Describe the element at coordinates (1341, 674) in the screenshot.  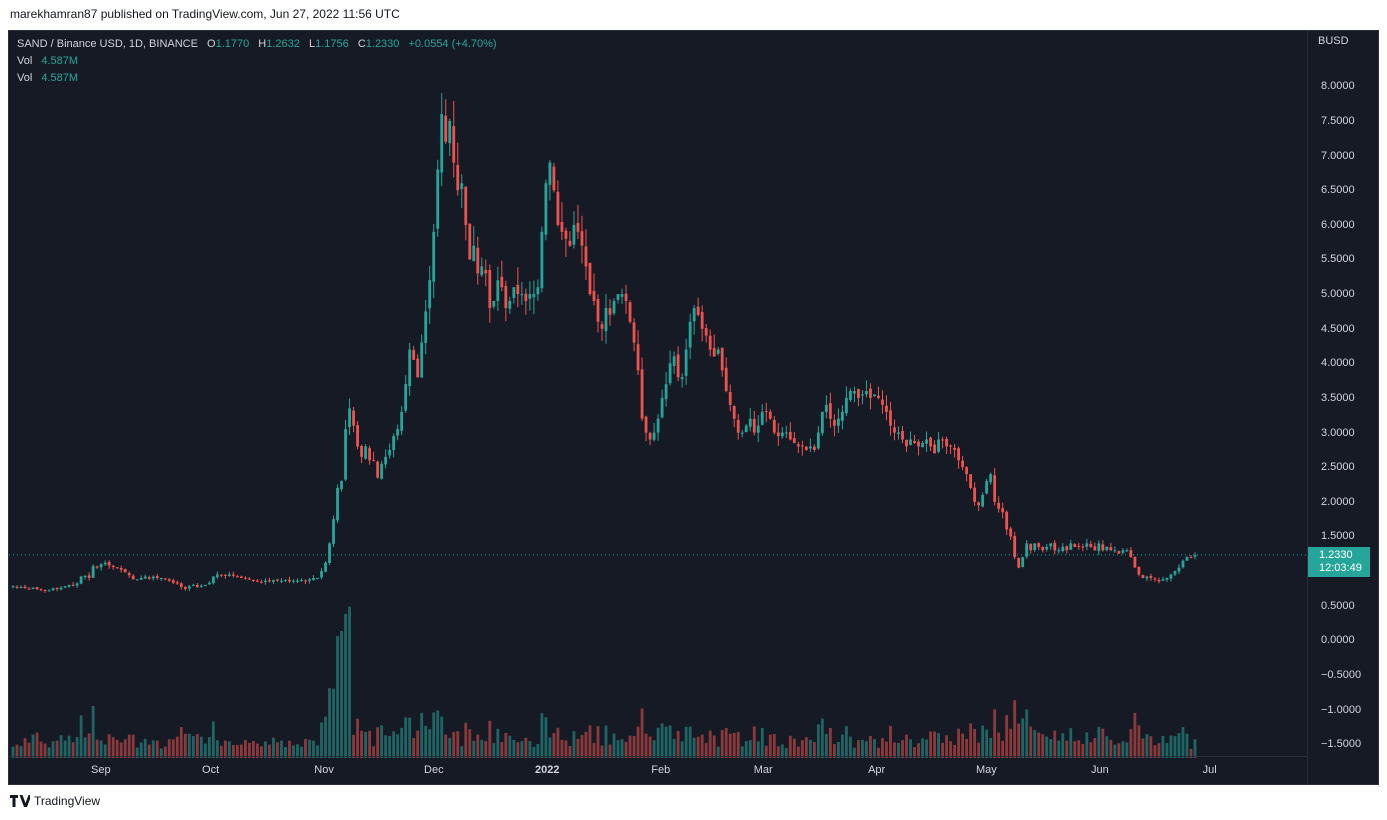
I see `price-tick-label: −0.5000` at that location.